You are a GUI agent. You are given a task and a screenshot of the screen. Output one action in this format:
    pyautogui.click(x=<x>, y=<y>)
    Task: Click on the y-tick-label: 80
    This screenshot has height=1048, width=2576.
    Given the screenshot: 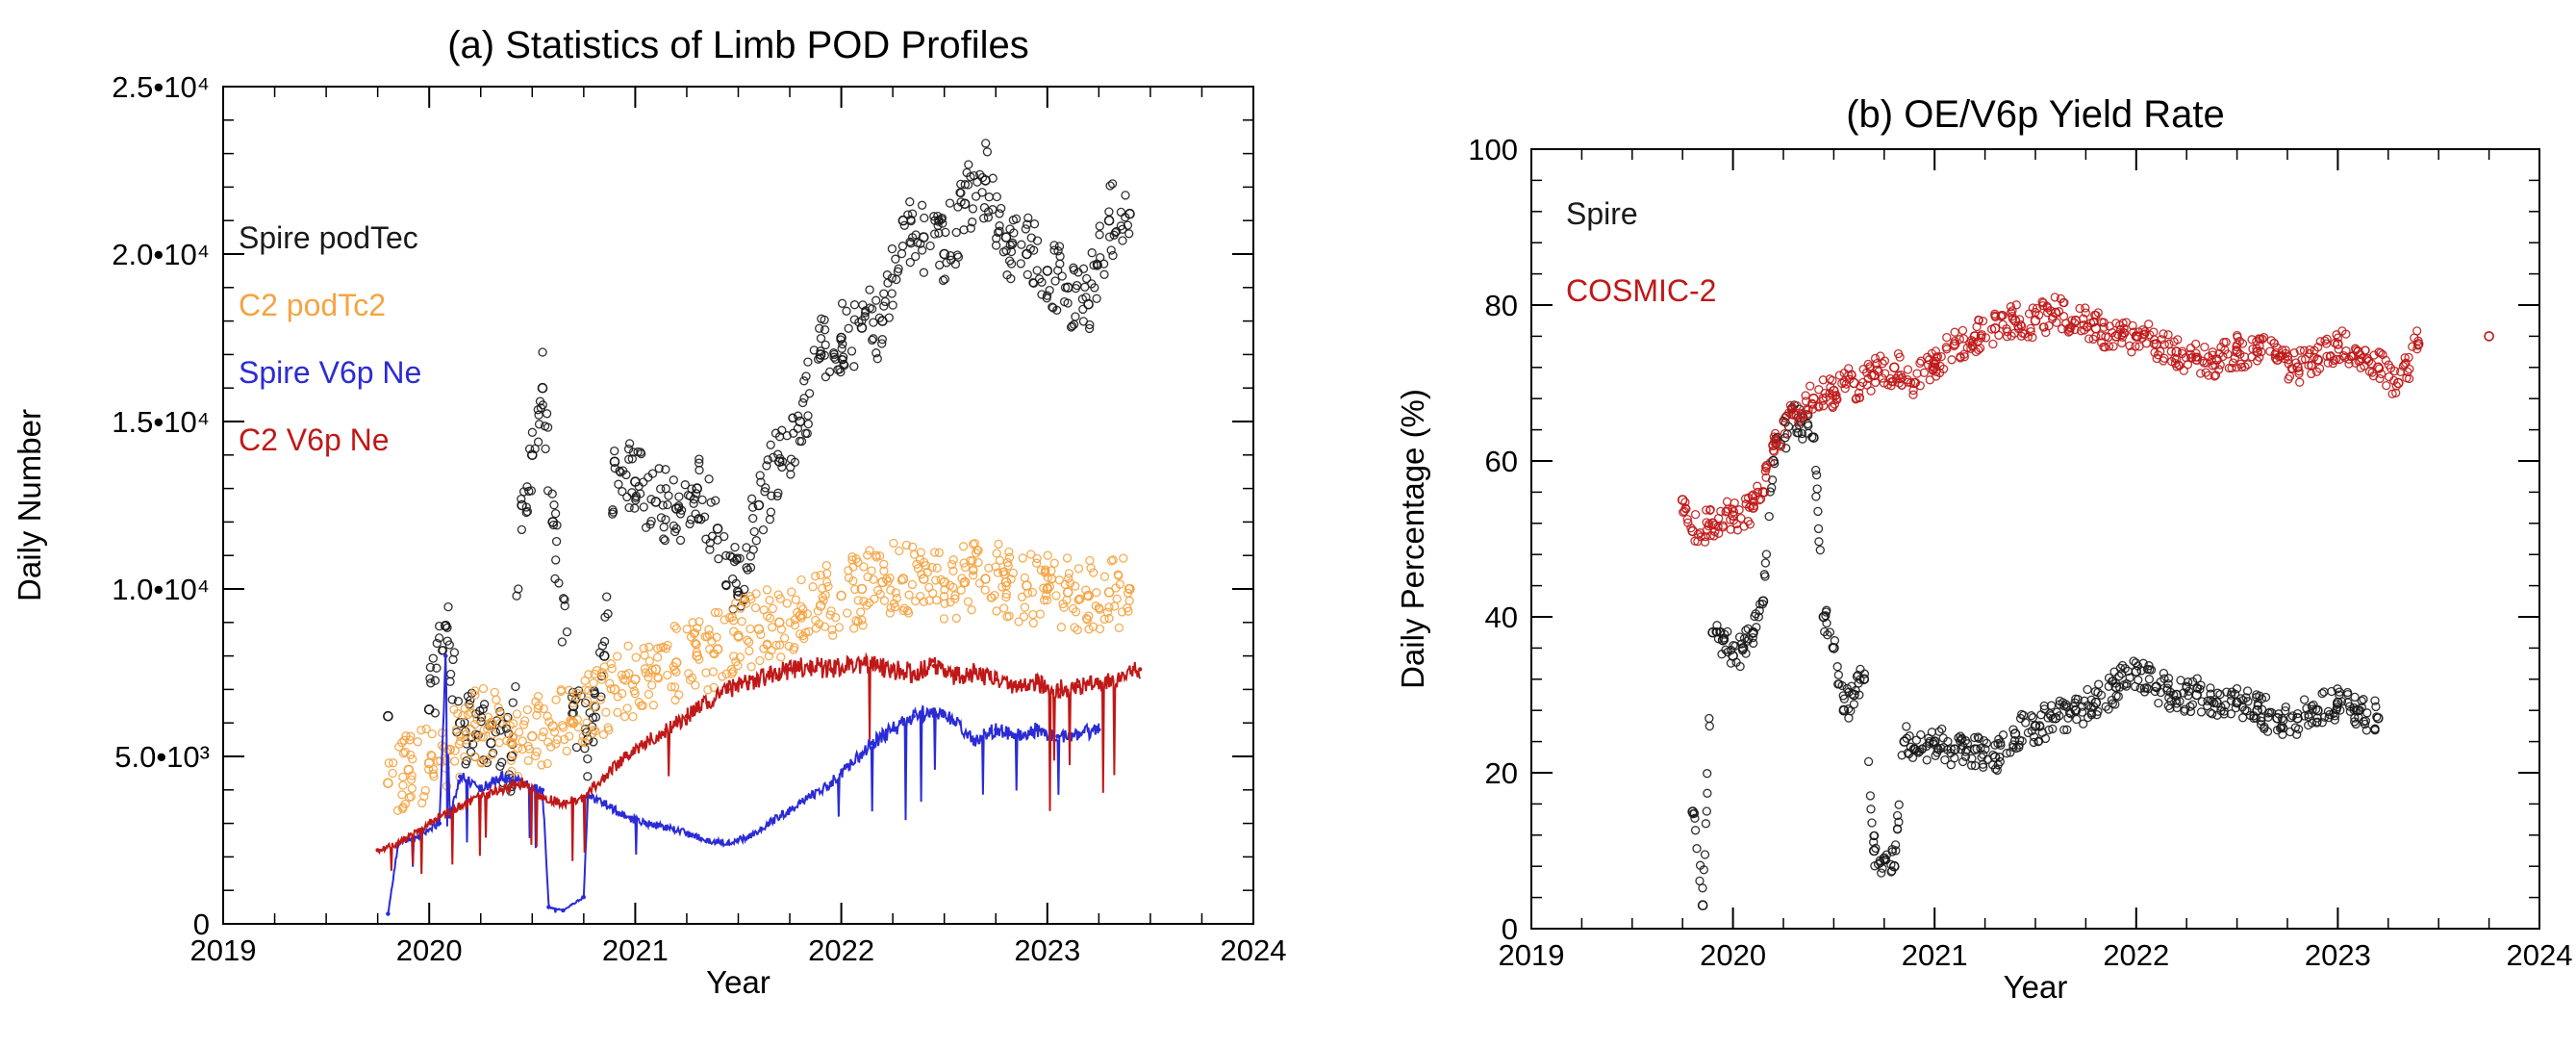 What is the action you would take?
    pyautogui.click(x=1502, y=306)
    